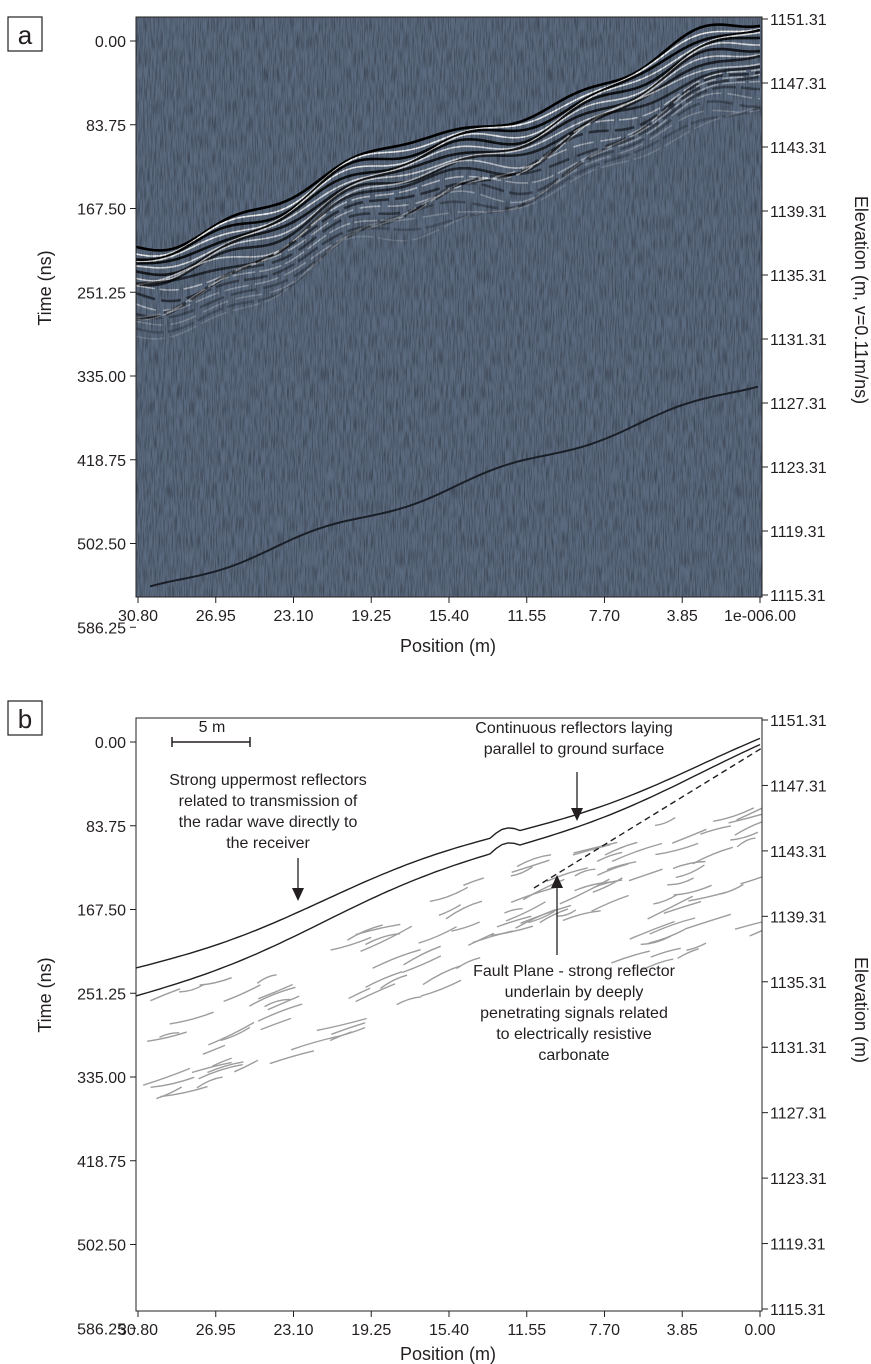  Describe the element at coordinates (798, 983) in the screenshot. I see `elevation-tick-label: 1135.31` at that location.